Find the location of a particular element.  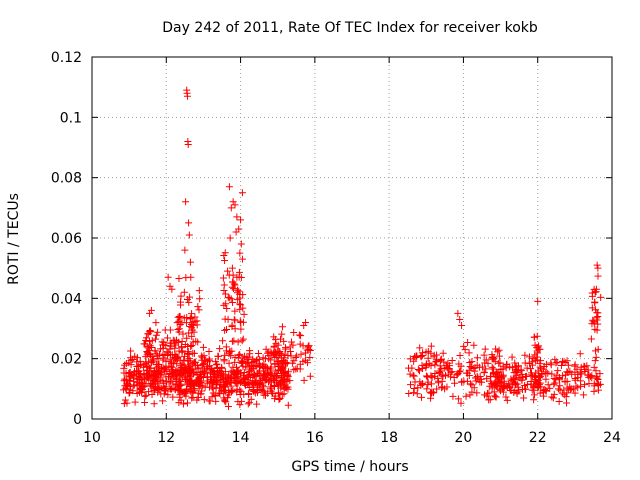

y-tick-label: 0.04 is located at coordinates (66, 299).